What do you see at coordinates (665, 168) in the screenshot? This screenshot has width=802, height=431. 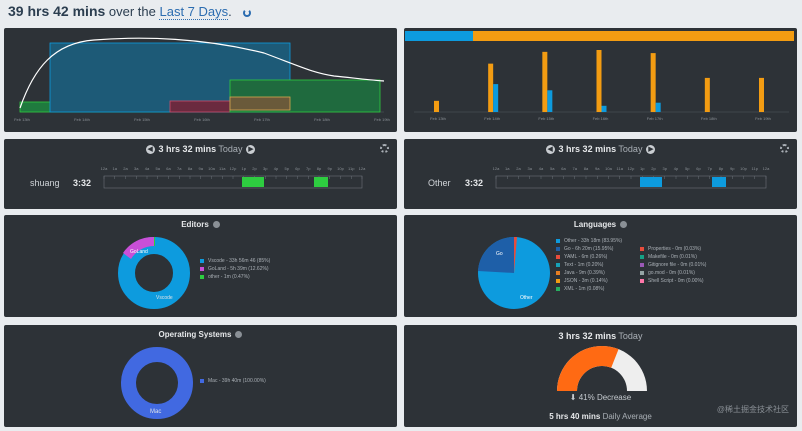 I see `timeline-hour-label: 3p` at bounding box center [665, 168].